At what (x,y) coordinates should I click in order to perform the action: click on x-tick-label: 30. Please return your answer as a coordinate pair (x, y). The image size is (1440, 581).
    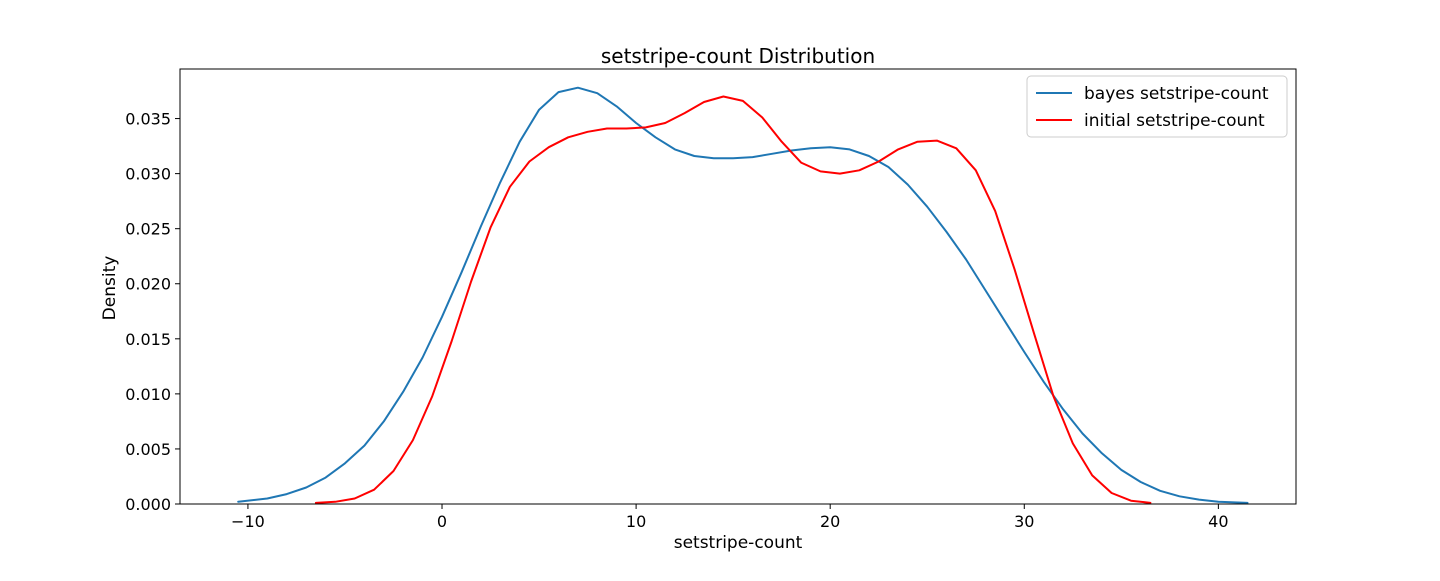
    Looking at the image, I should click on (1024, 521).